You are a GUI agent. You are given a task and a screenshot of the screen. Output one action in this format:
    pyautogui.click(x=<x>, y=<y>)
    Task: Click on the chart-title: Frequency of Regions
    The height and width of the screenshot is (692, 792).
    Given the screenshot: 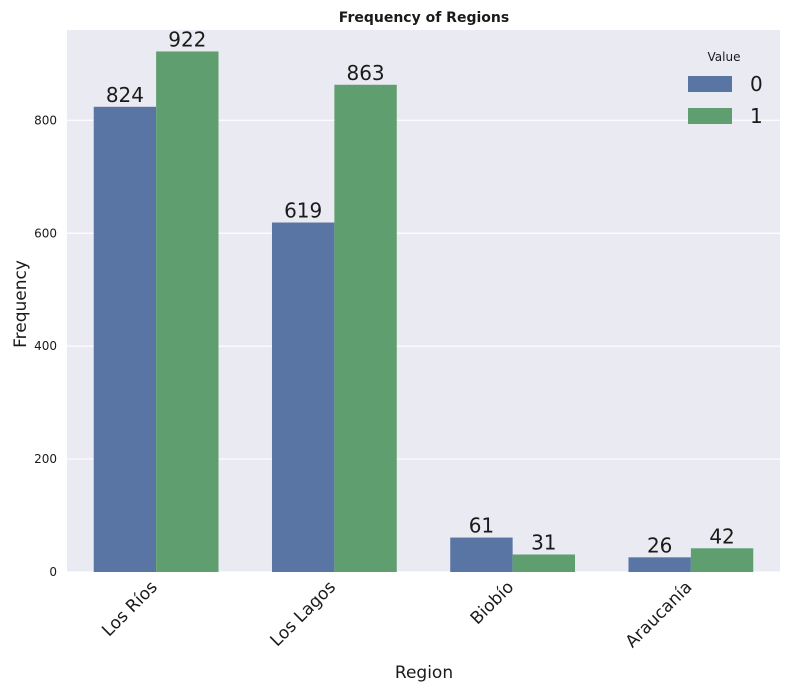 What is the action you would take?
    pyautogui.click(x=424, y=18)
    